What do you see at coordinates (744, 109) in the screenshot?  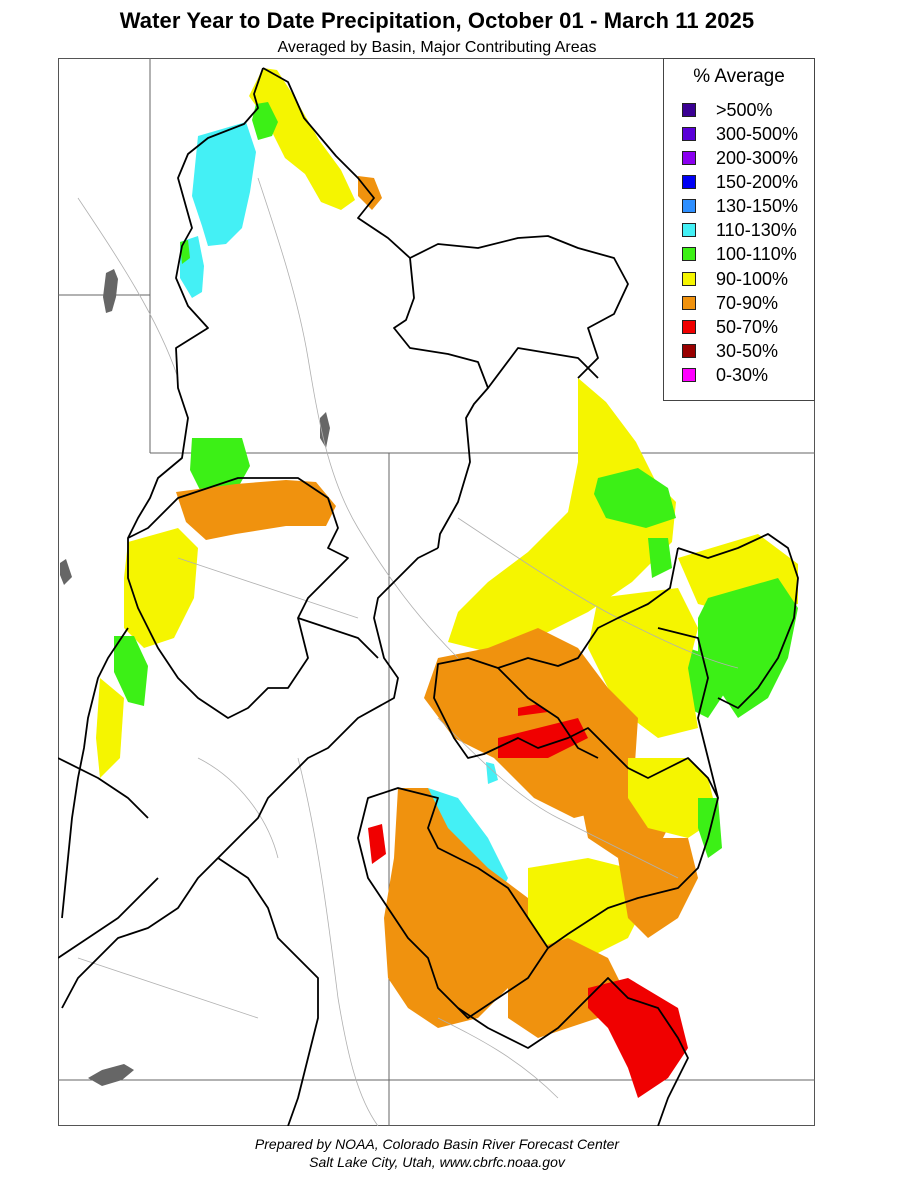 I see `legend-label: >500%` at bounding box center [744, 109].